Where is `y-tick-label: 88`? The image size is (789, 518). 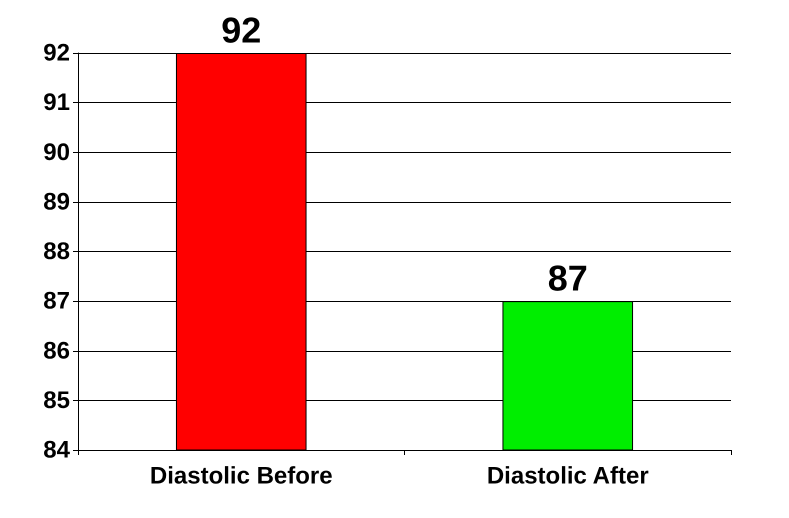
y-tick-label: 88 is located at coordinates (56, 251).